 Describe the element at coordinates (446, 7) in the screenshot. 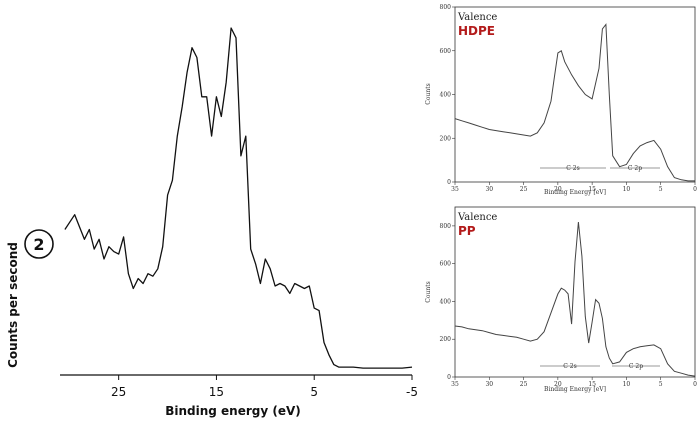

I see `inset-hdpe-y-tick-label: 800` at that location.